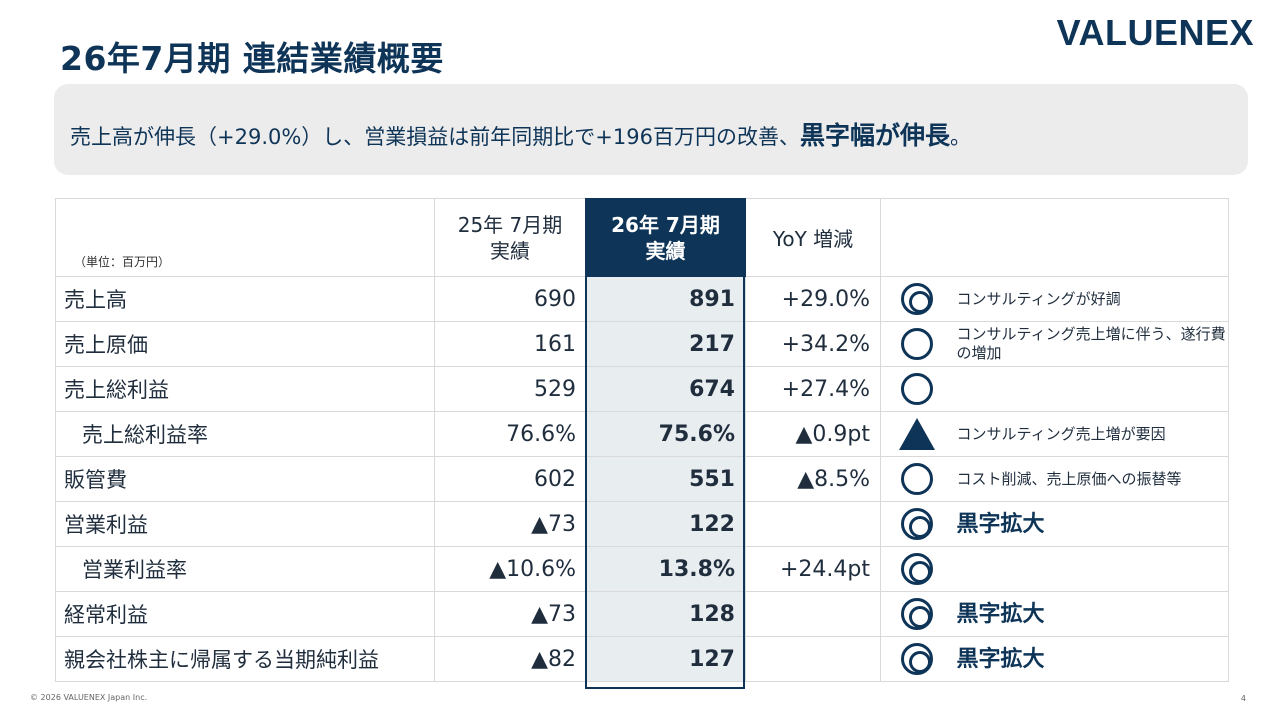  I want to click on table-row: 売上総利益率 76.6% 75.6% ▲0.9pt コンサルティング売上増が要因, so click(642, 434).